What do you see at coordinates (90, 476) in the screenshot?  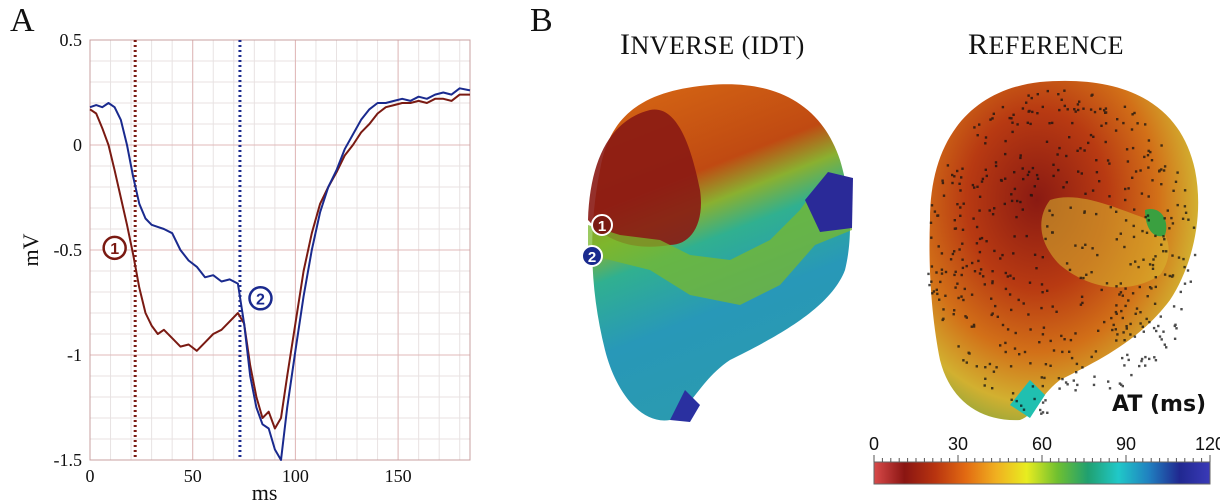 I see `x-tick-label: 0` at bounding box center [90, 476].